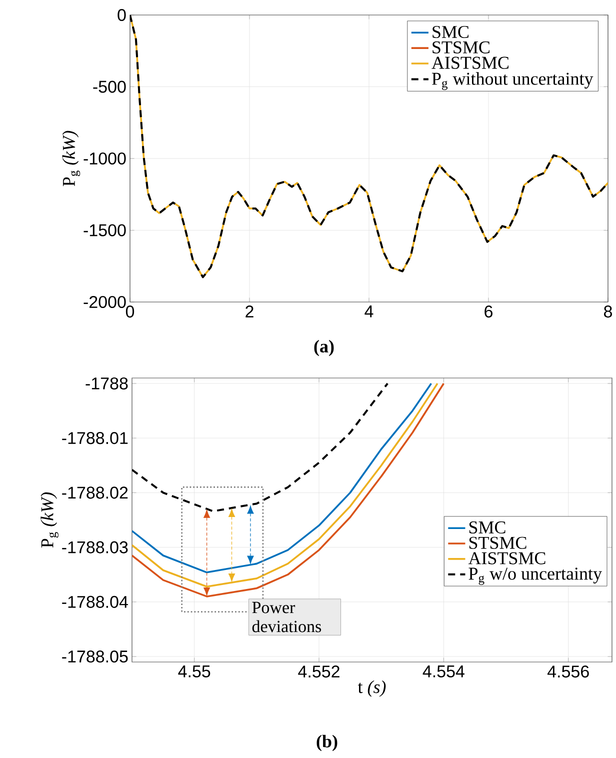  What do you see at coordinates (260, 447) in the screenshot?
I see `line-series` at bounding box center [260, 447].